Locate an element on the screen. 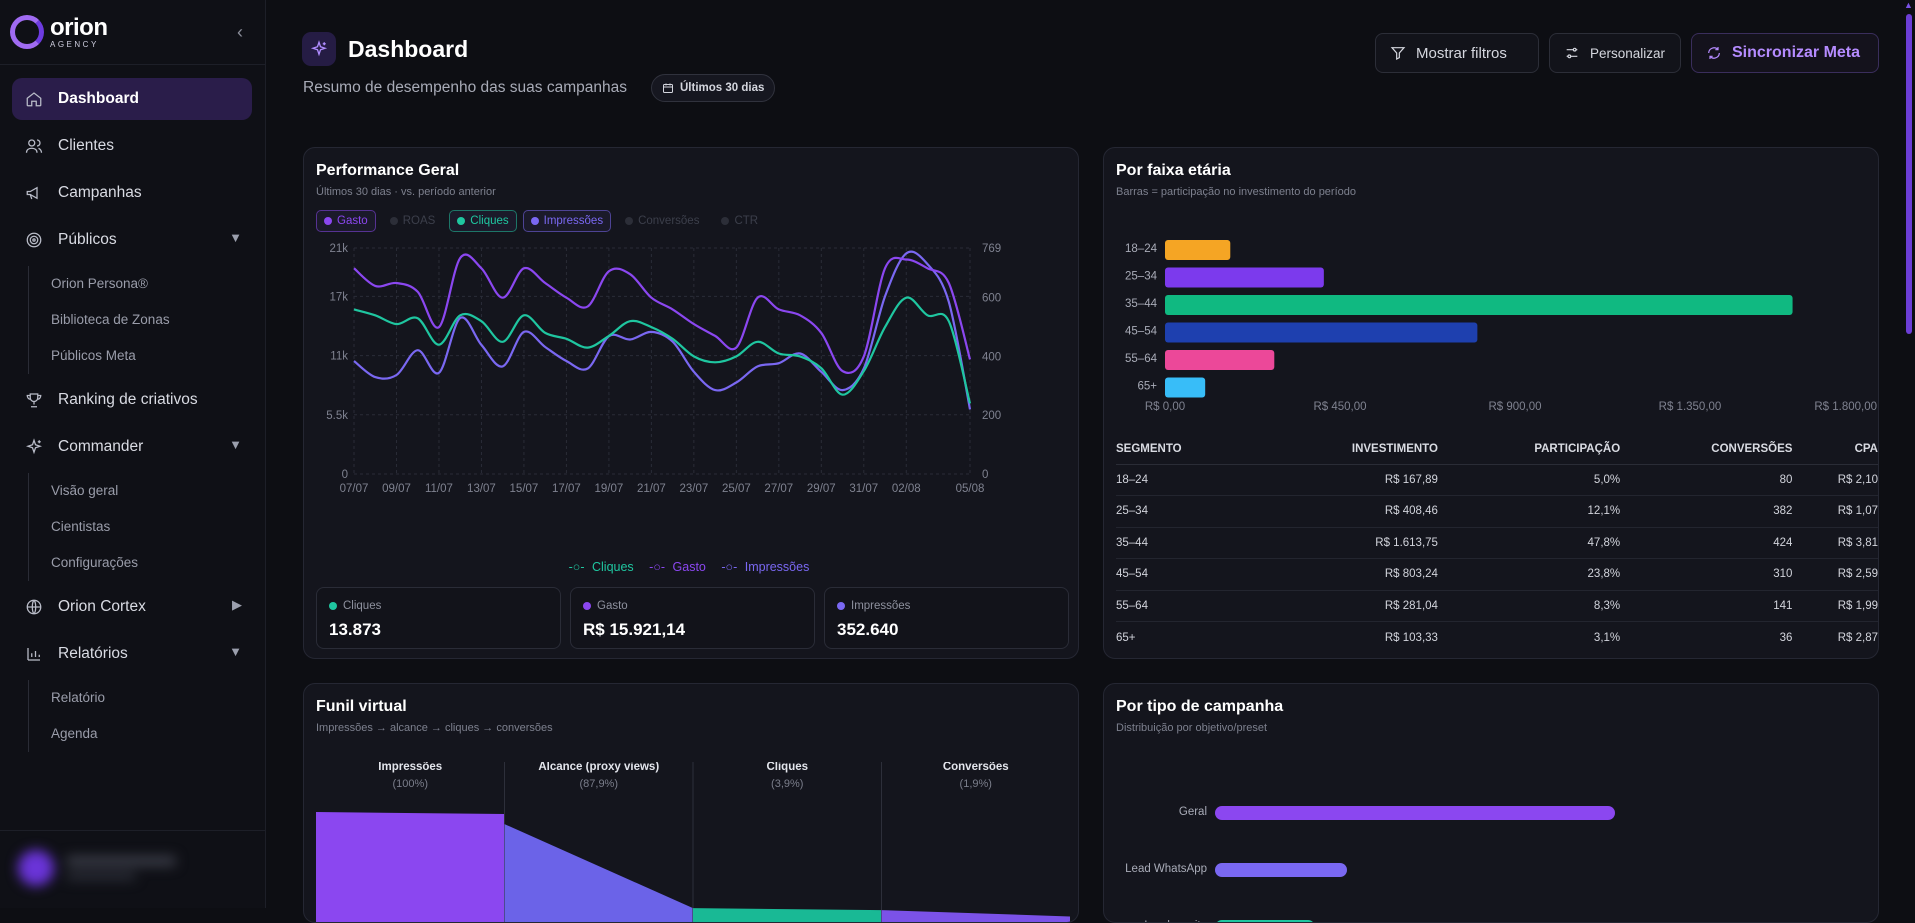 The image size is (1915, 923). table-row: 45–54 R$ 803,24 23,8% 310 R$ 2,59 is located at coordinates (1497, 574).